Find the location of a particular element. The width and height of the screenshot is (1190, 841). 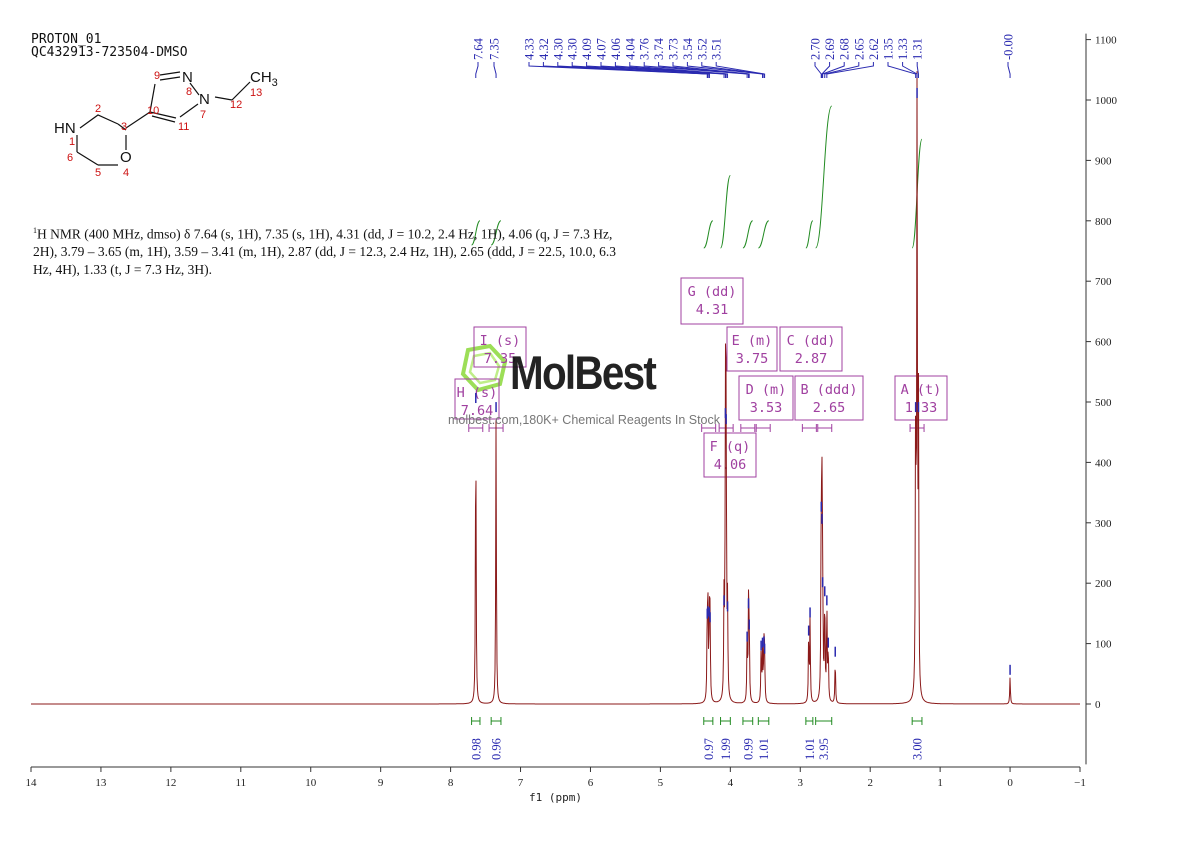

integral-value: 0.98 is located at coordinates (476, 749).